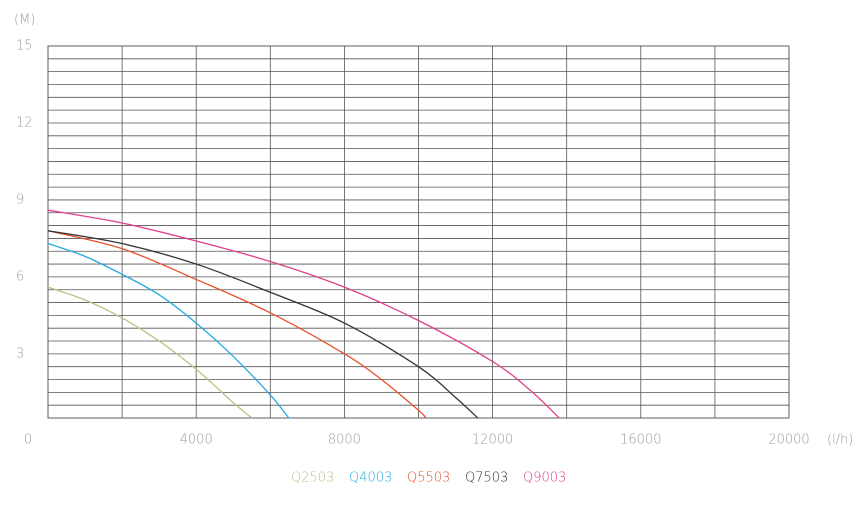 The width and height of the screenshot is (860, 505). I want to click on y-tick-label: 6, so click(20, 276).